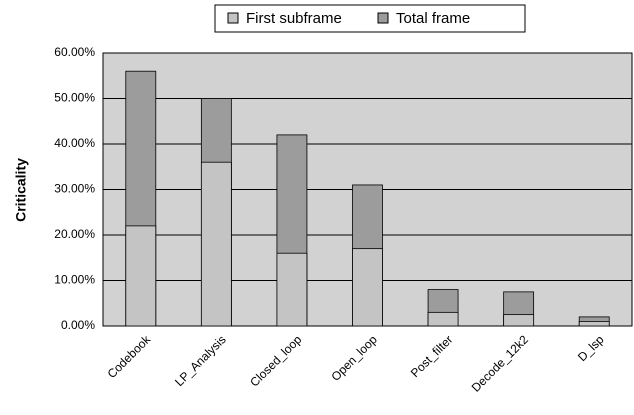  I want to click on legend-label: Total frame, so click(433, 18).